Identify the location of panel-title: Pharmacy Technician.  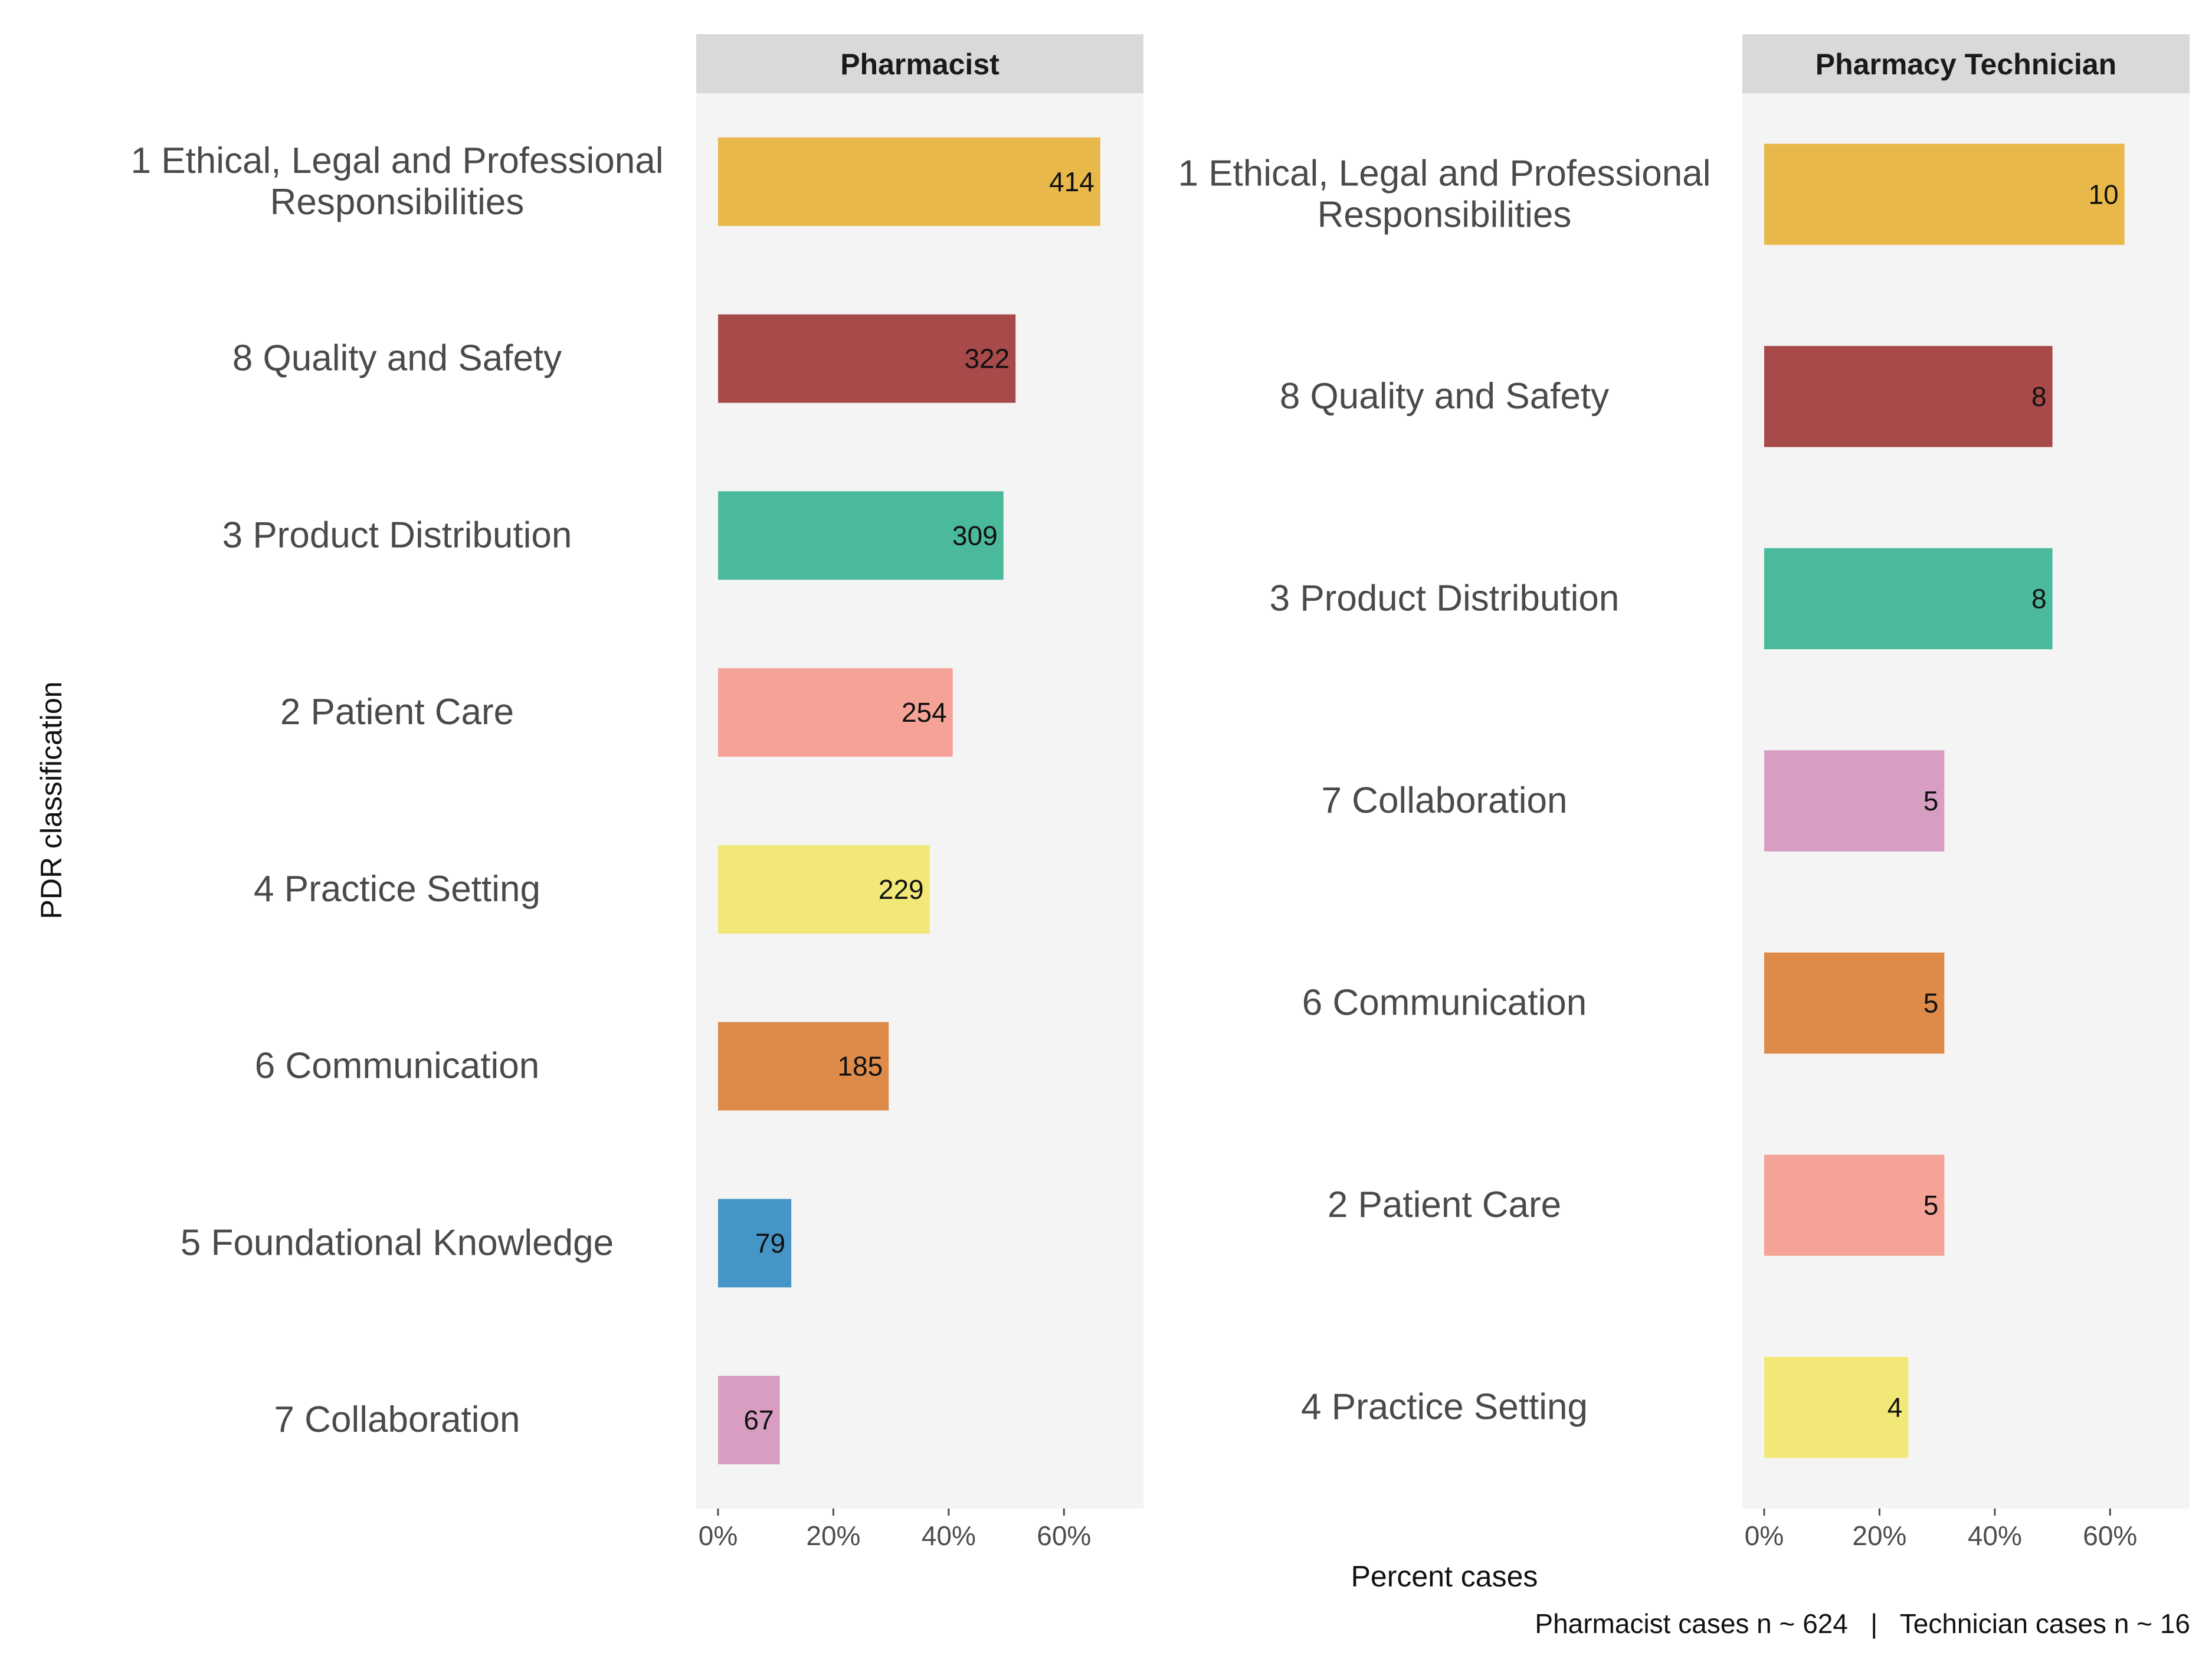
(1966, 64).